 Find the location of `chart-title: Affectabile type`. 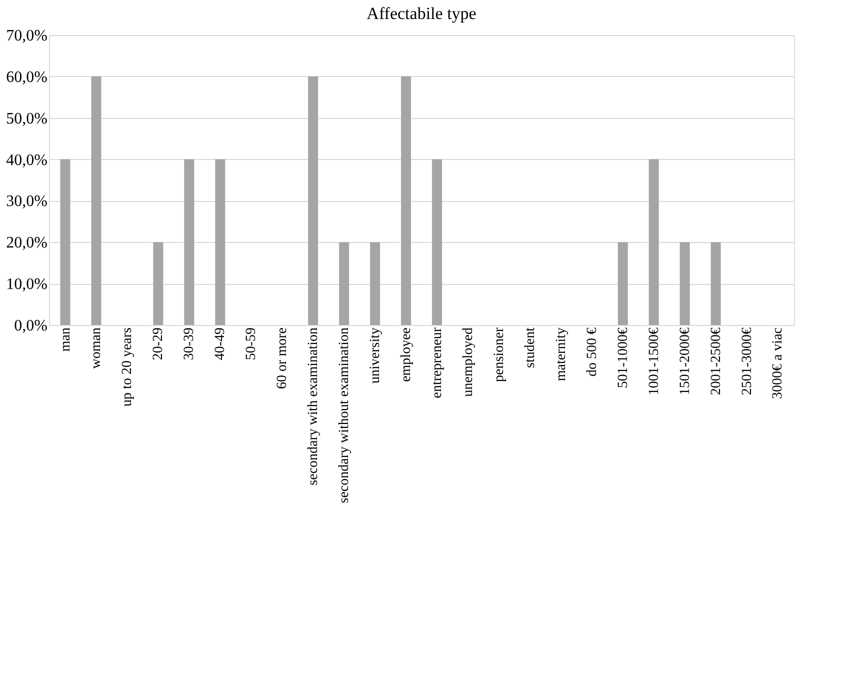

chart-title: Affectabile type is located at coordinates (421, 13).